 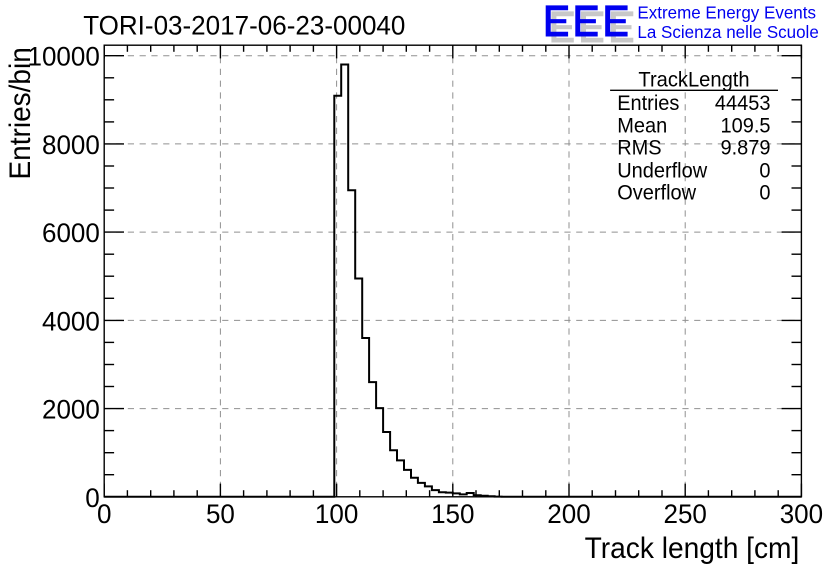 What do you see at coordinates (728, 32) in the screenshot?
I see `svg-text: La Scienza nelle Scuole` at bounding box center [728, 32].